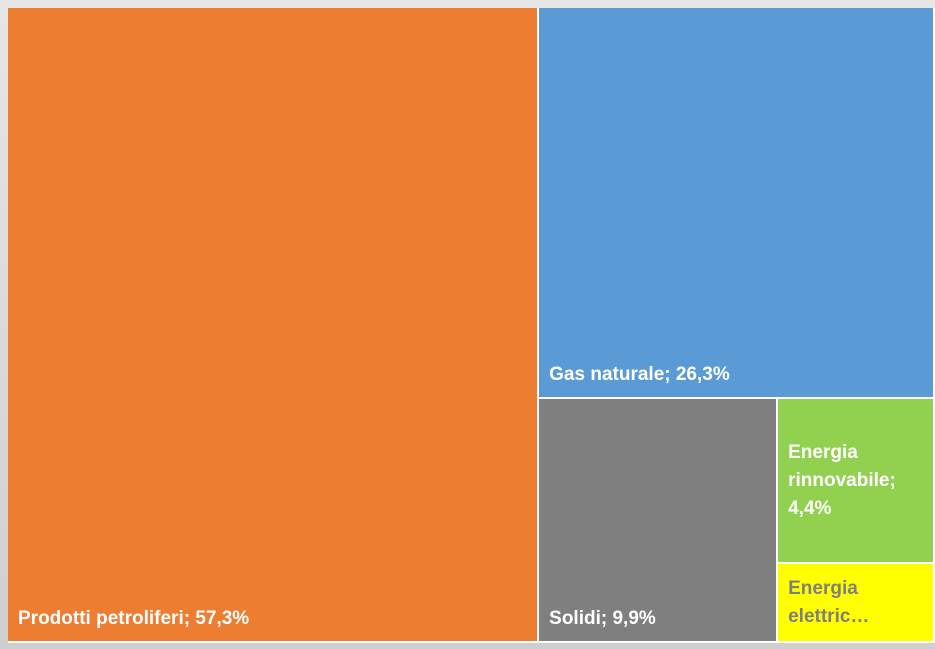 The width and height of the screenshot is (935, 649). I want to click on treemap-cell: Solidi; 9,9%, so click(658, 520).